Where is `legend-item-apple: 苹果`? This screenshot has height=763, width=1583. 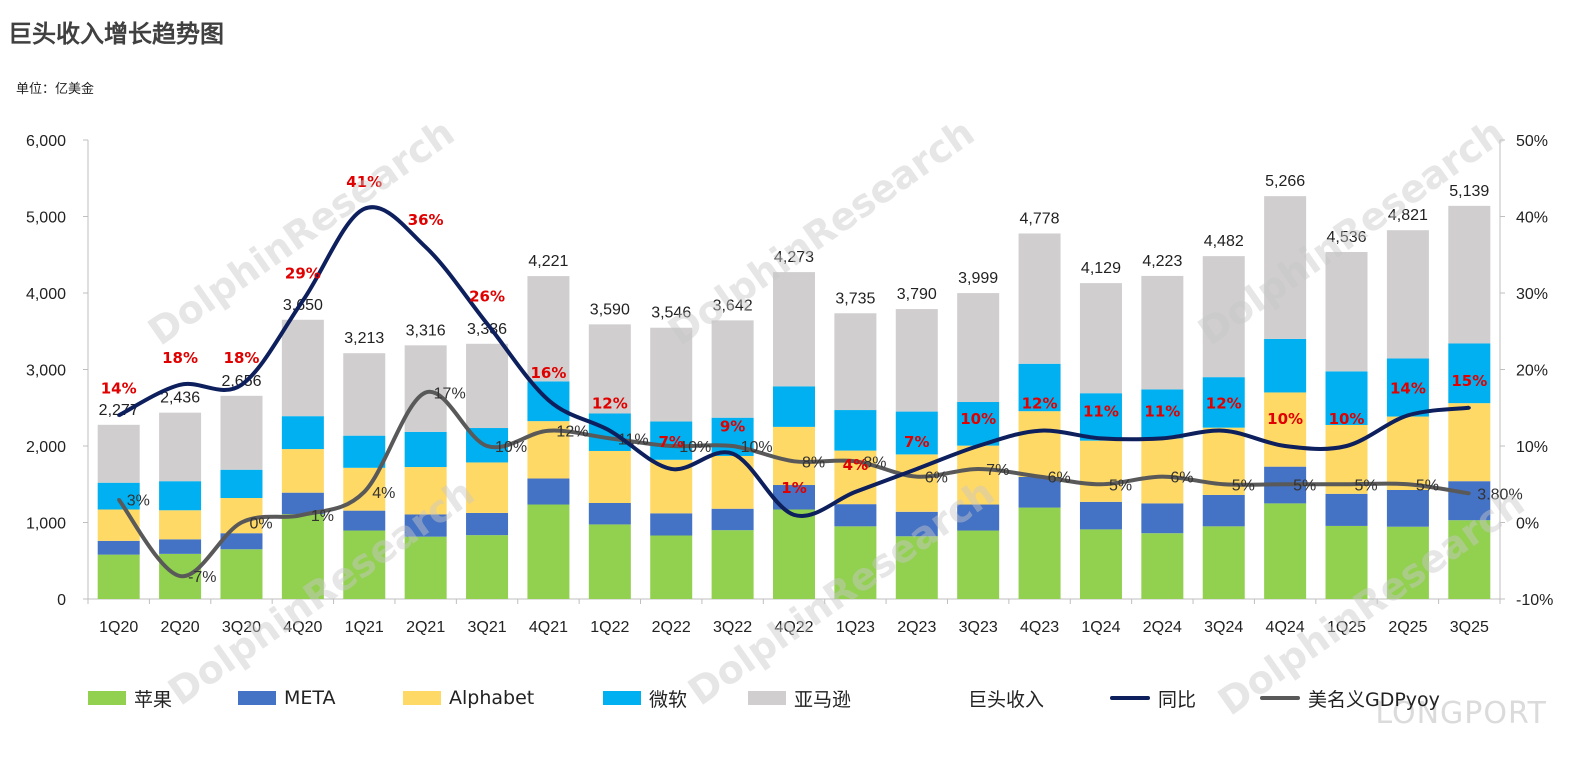 legend-item-apple: 苹果 is located at coordinates (130, 698).